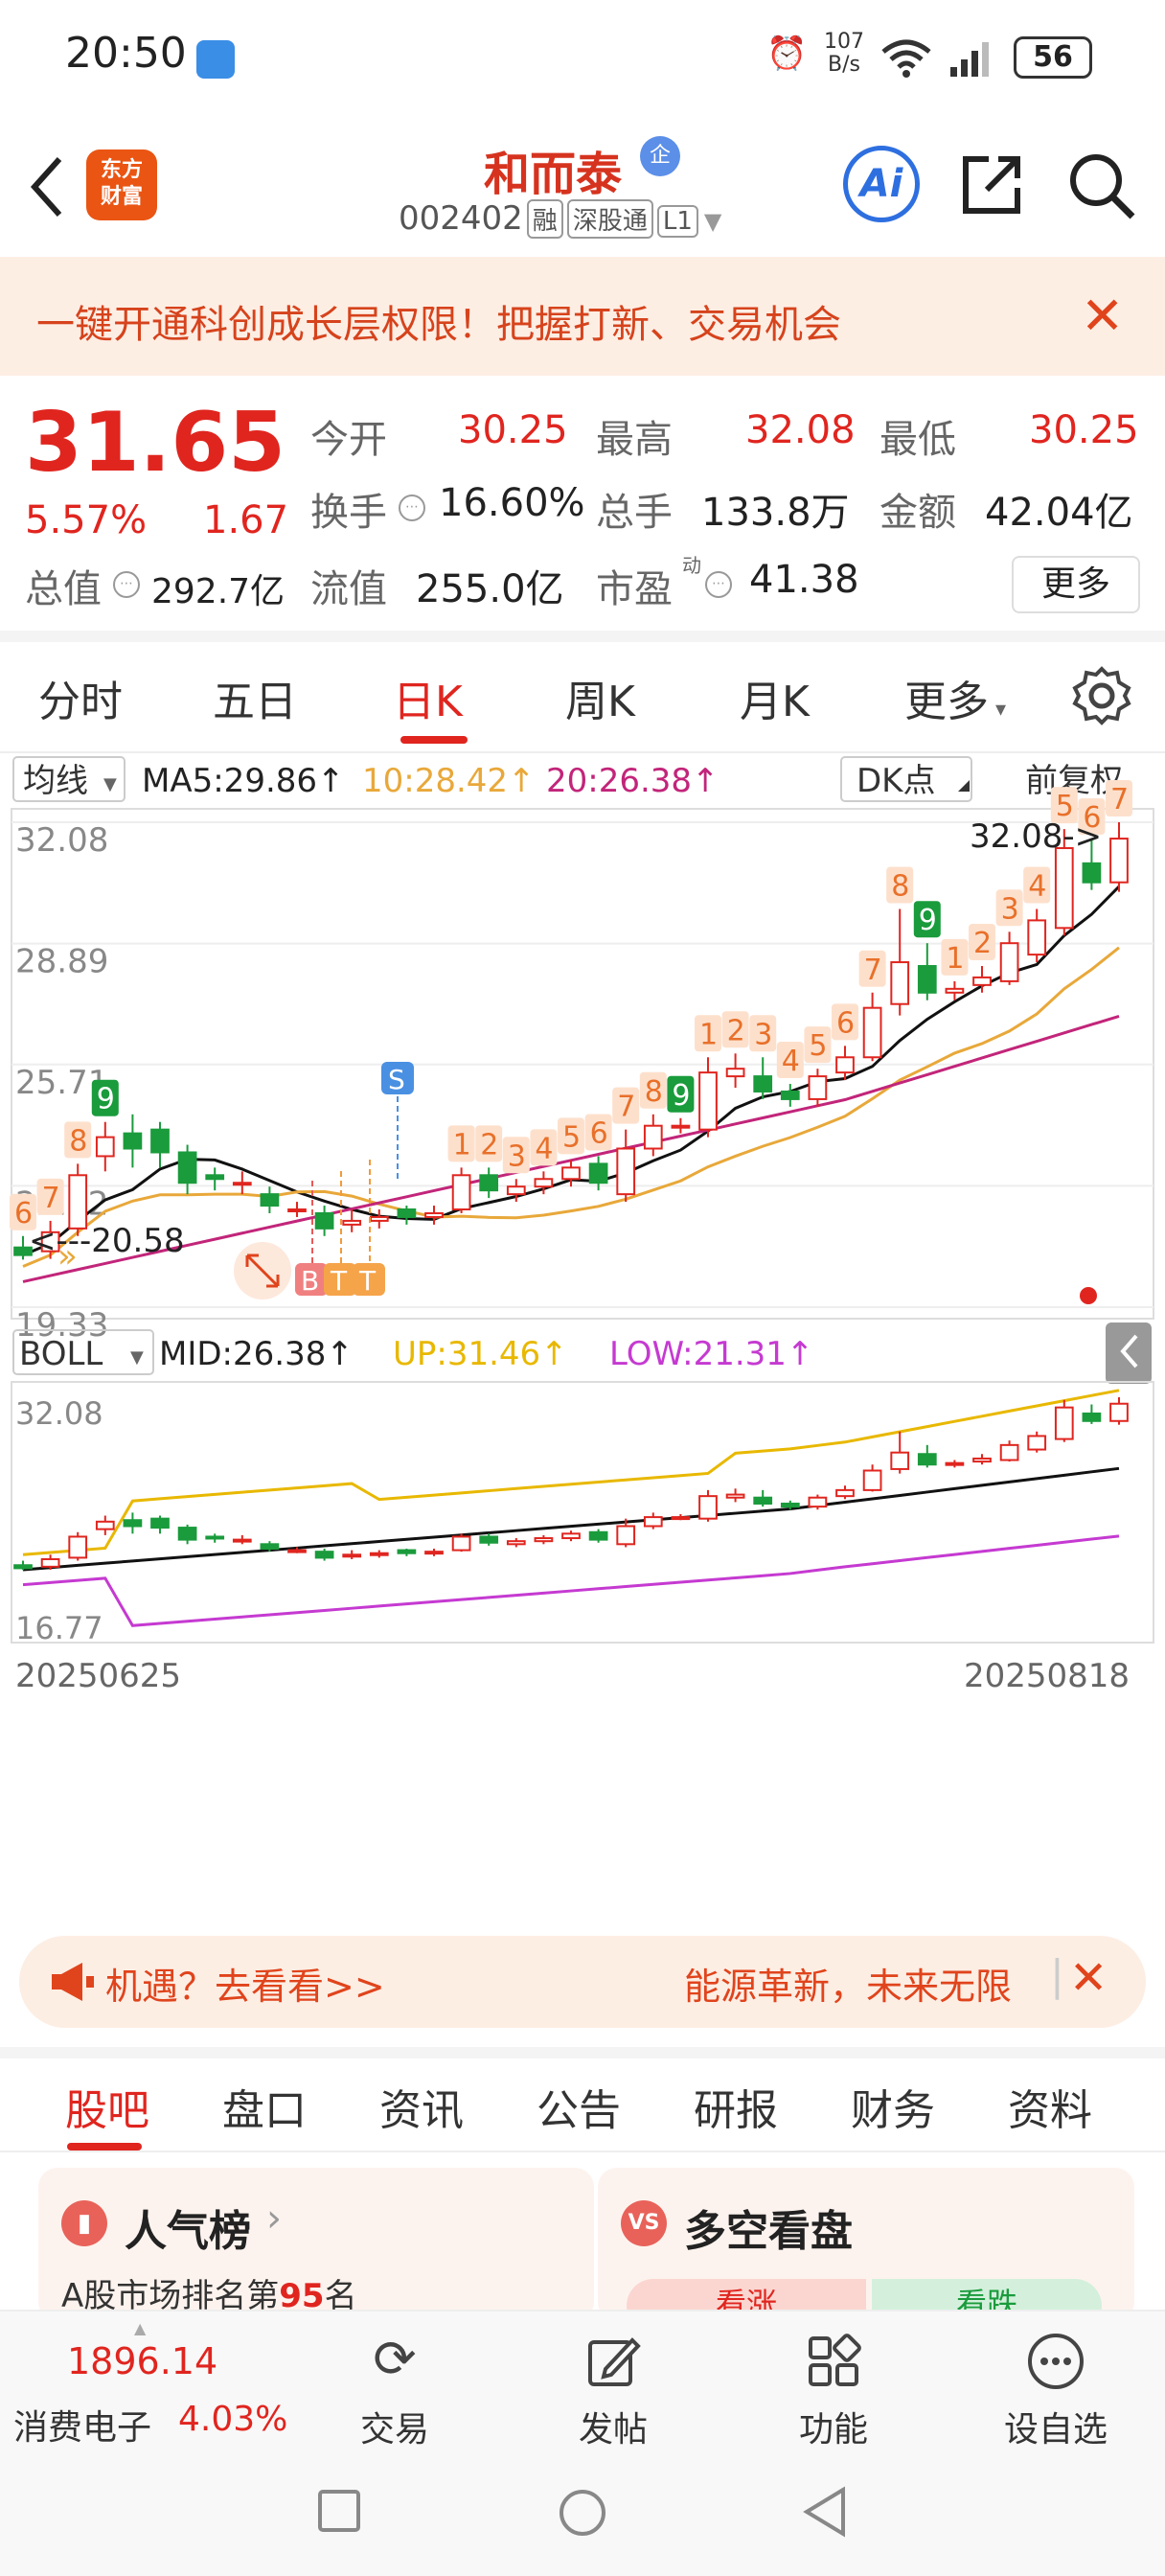 Image resolution: width=1165 pixels, height=2576 pixels. Describe the element at coordinates (143, 2361) in the screenshot. I see `sector-index-value: 1896.14` at that location.